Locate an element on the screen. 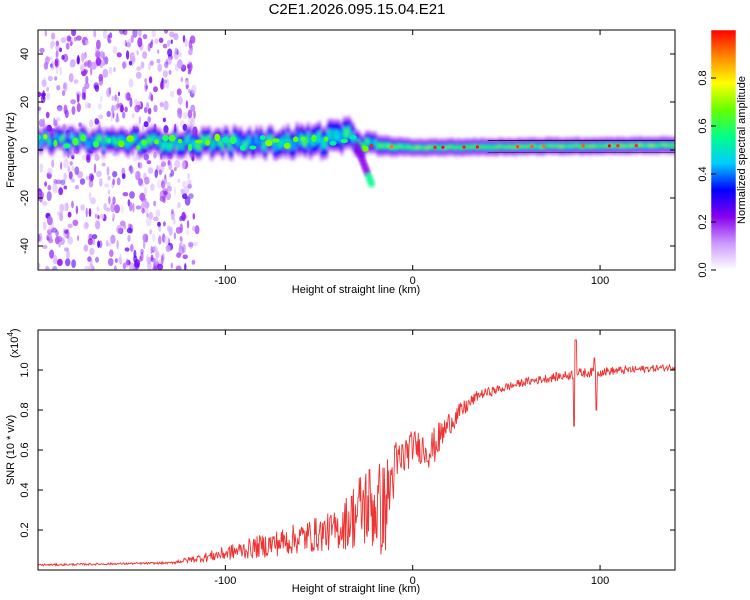 This screenshot has height=600, width=750. y-tick-label: -20 is located at coordinates (25, 198).